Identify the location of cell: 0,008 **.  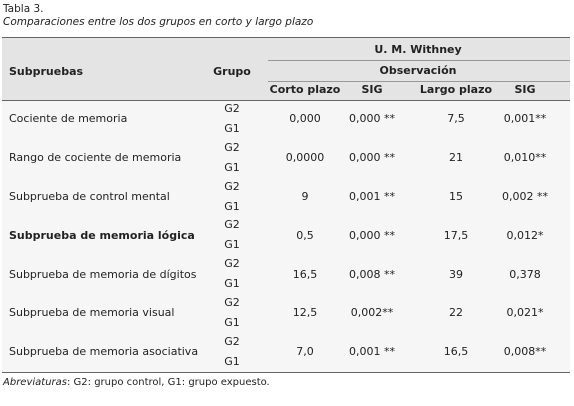
(372, 274).